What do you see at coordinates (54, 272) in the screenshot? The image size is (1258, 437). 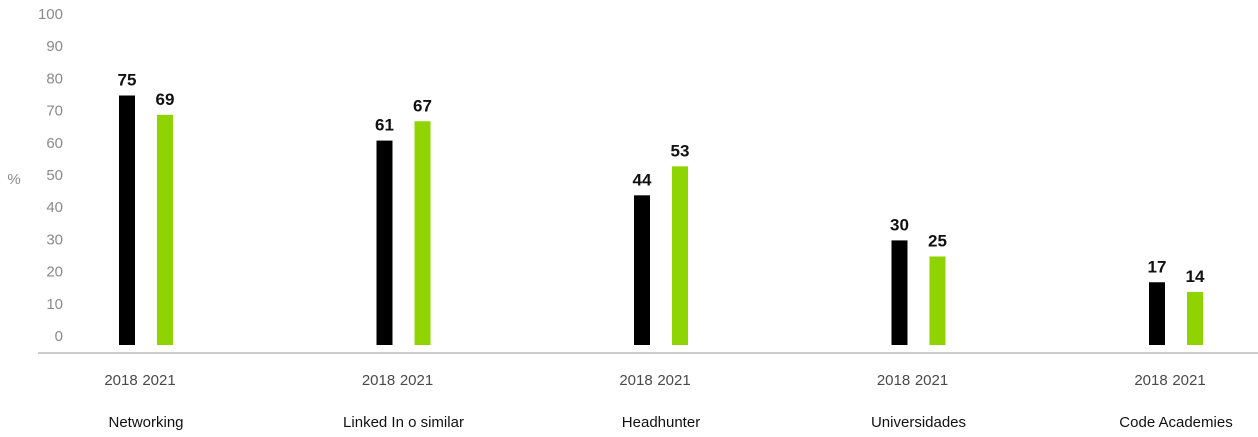 I see `y-tick-label: 20` at bounding box center [54, 272].